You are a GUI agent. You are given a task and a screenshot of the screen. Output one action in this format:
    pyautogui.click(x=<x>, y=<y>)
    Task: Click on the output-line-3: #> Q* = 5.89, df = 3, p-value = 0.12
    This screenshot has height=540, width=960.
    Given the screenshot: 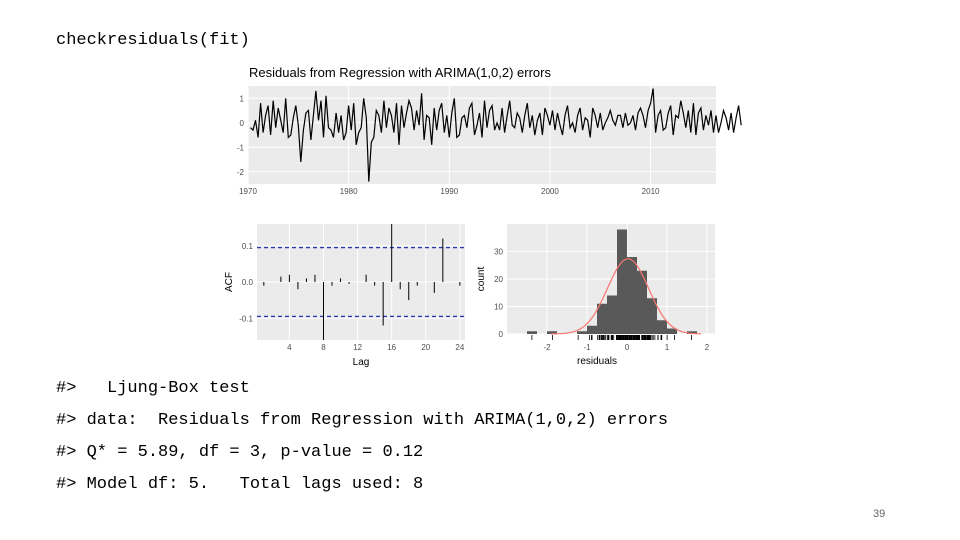 What is the action you would take?
    pyautogui.click(x=240, y=452)
    